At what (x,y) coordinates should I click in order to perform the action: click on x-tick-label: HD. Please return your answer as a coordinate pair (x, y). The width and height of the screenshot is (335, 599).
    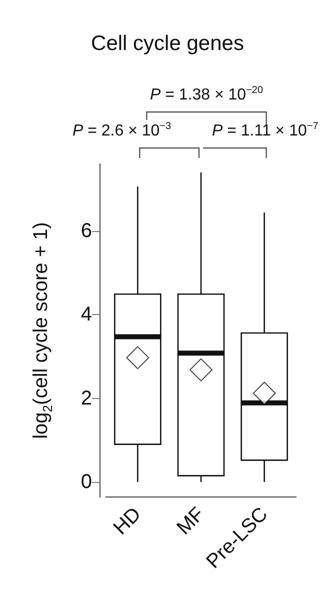
    Looking at the image, I should click on (127, 521).